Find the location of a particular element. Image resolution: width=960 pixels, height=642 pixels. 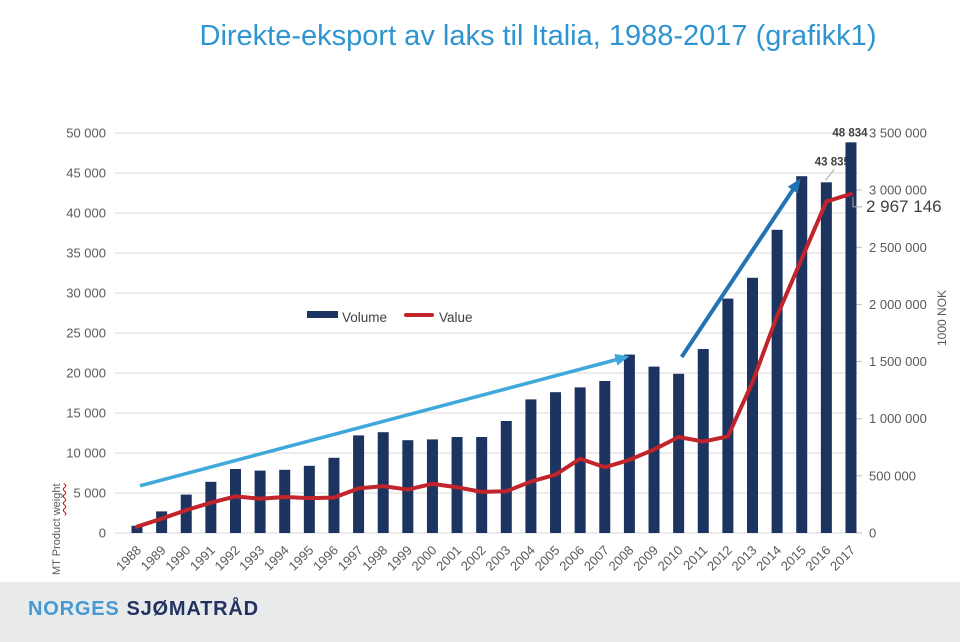

bar-1990 is located at coordinates (186, 513).